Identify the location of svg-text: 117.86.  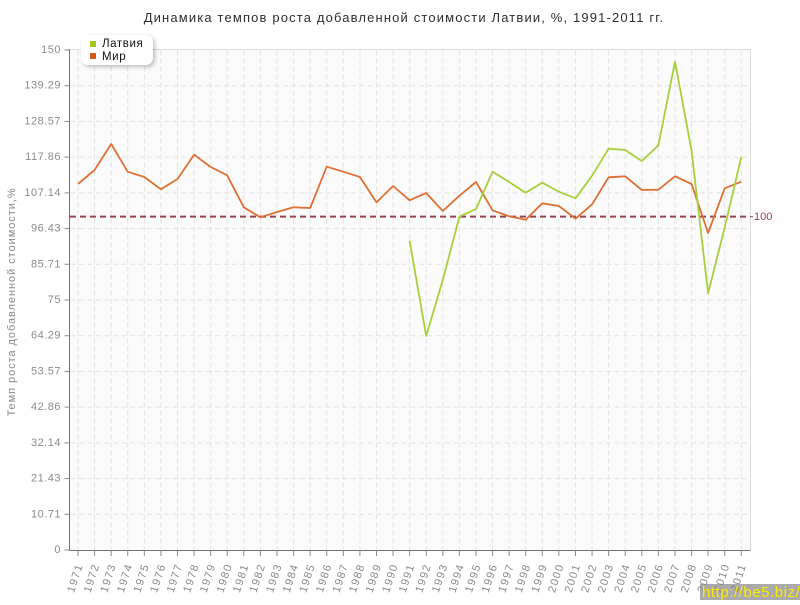
(43, 157).